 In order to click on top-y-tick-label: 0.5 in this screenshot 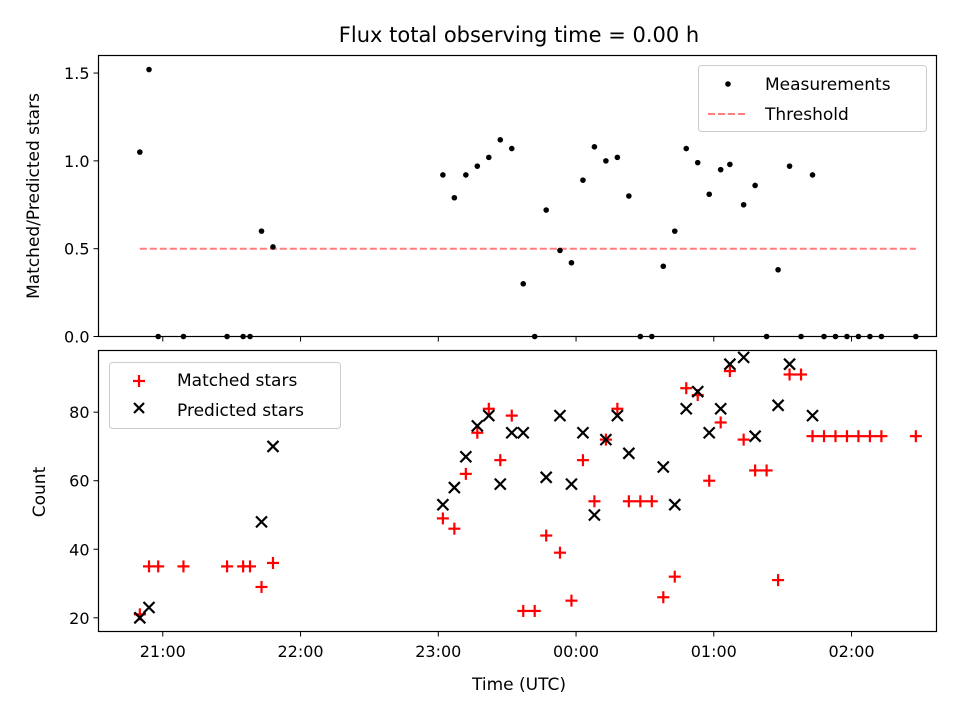, I will do `click(76, 249)`.